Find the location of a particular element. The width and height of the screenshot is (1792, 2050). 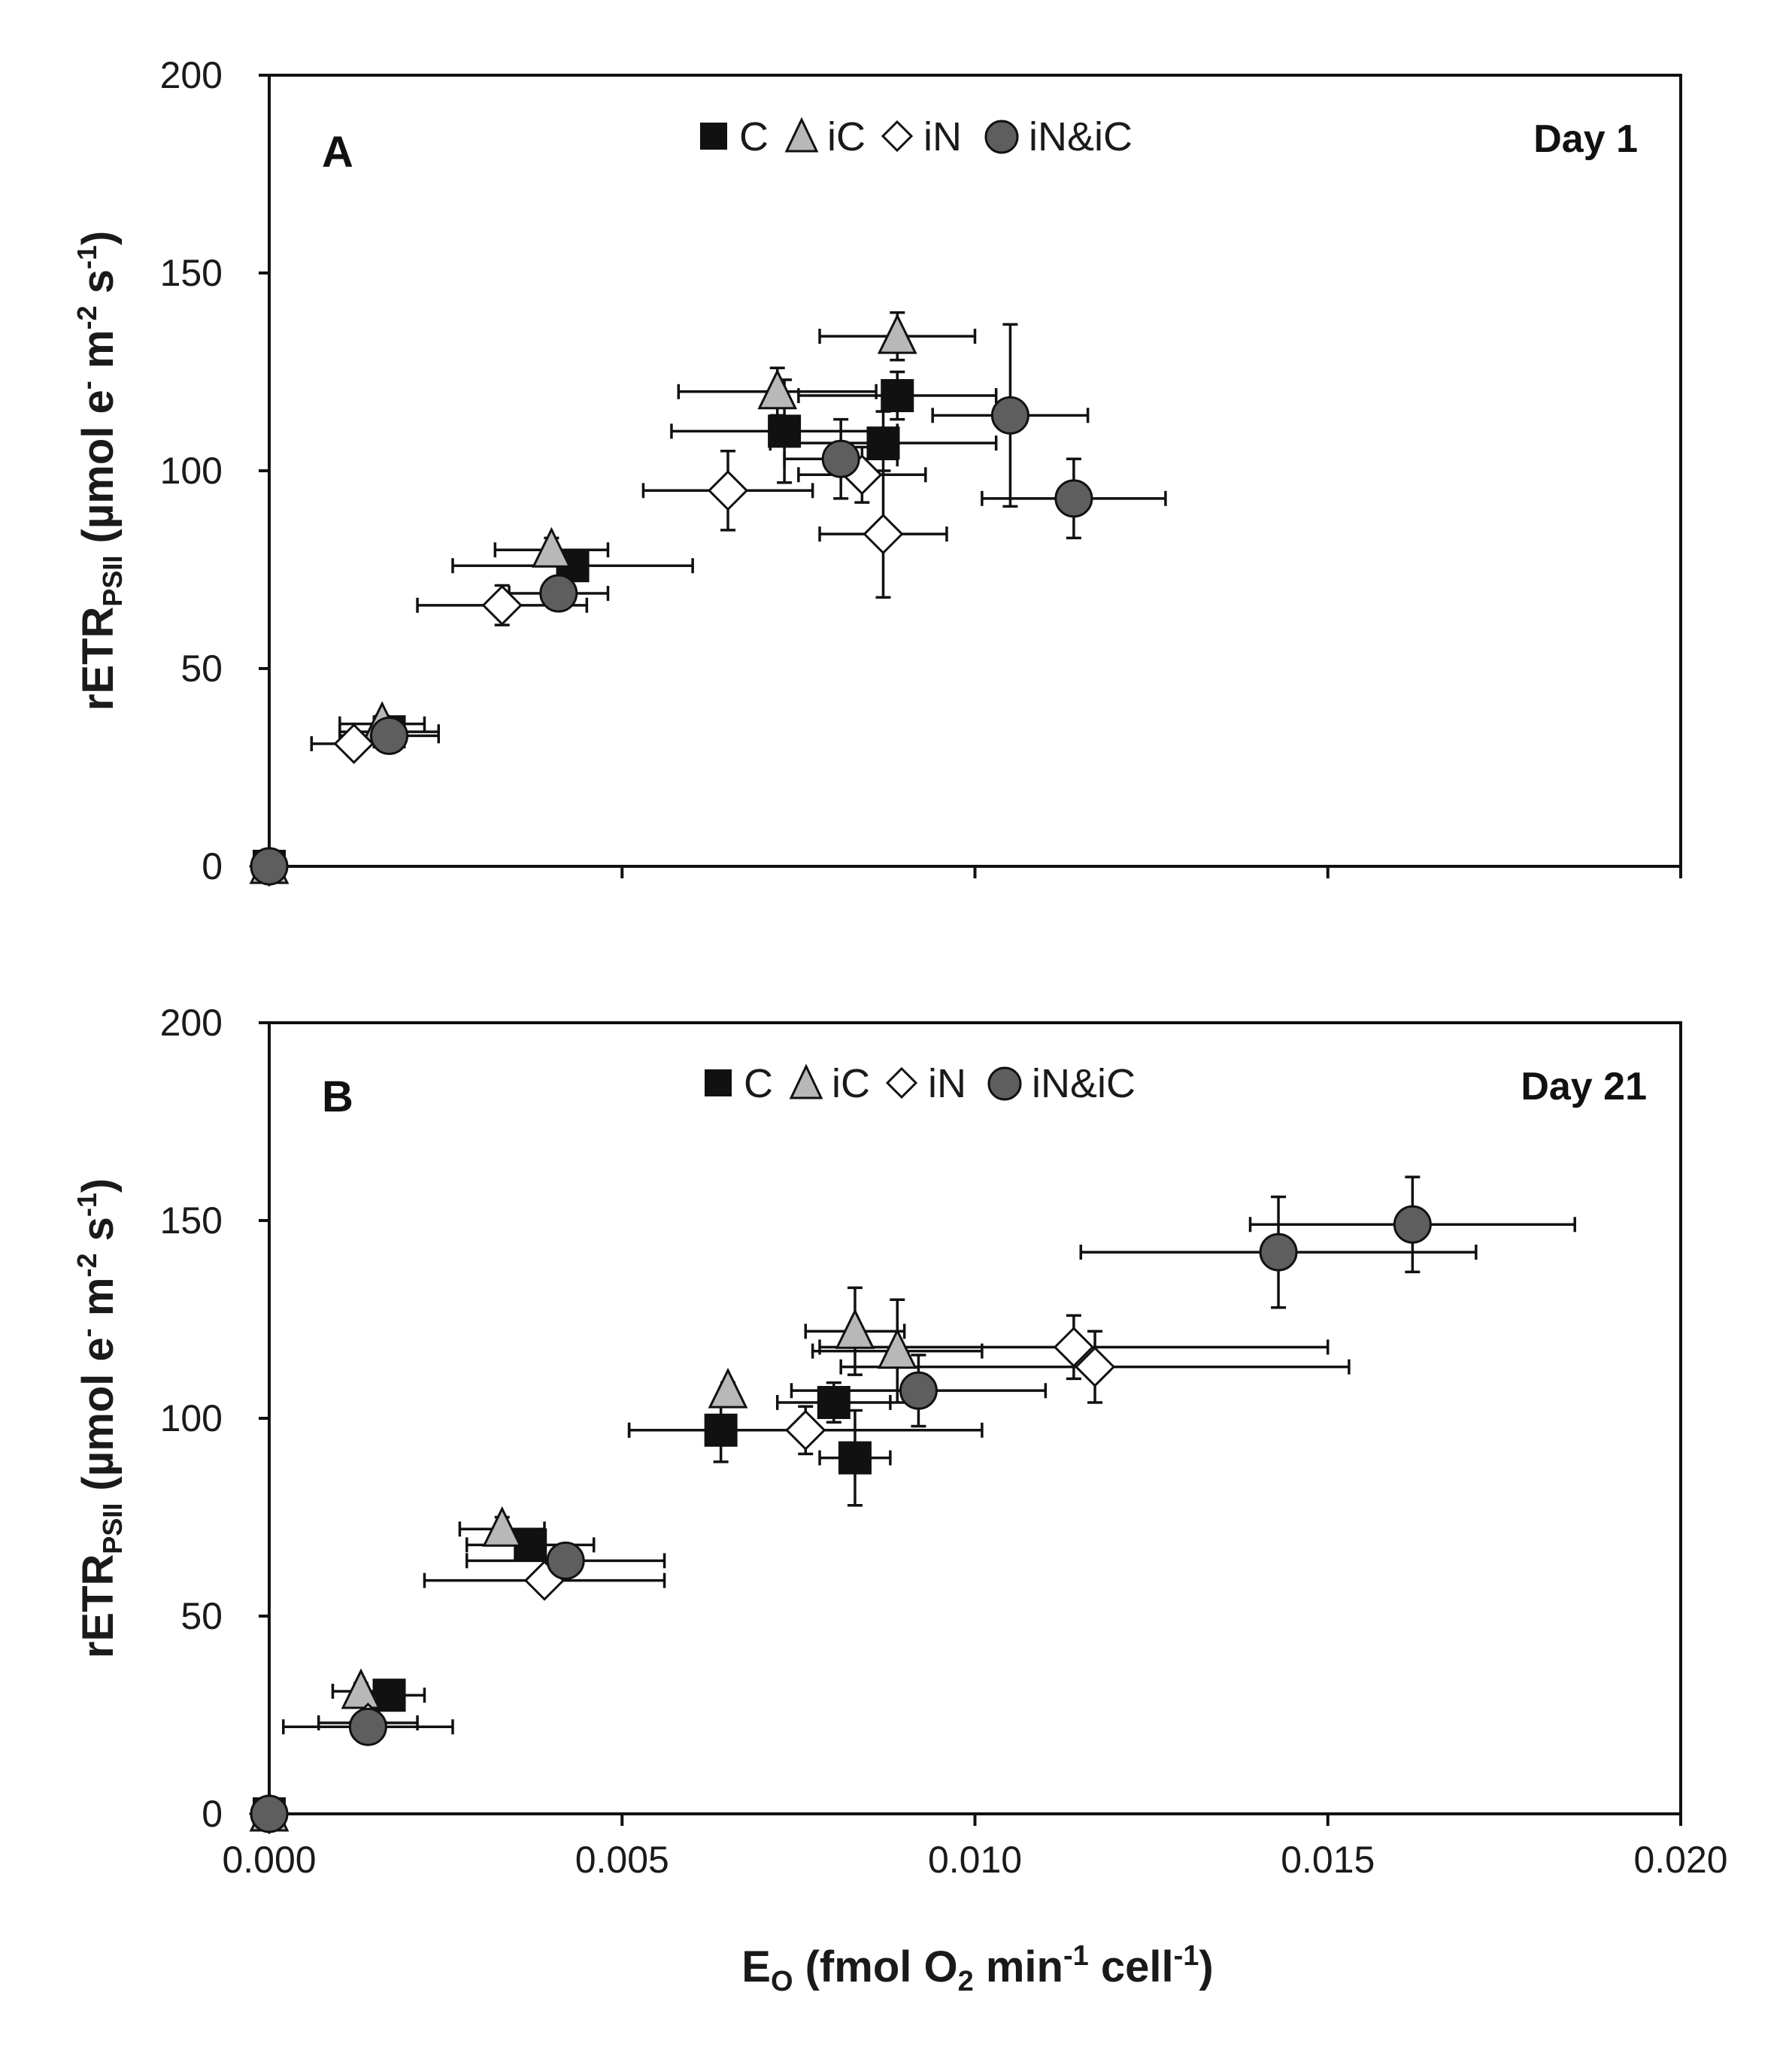

panel-letter: A is located at coordinates (338, 153).